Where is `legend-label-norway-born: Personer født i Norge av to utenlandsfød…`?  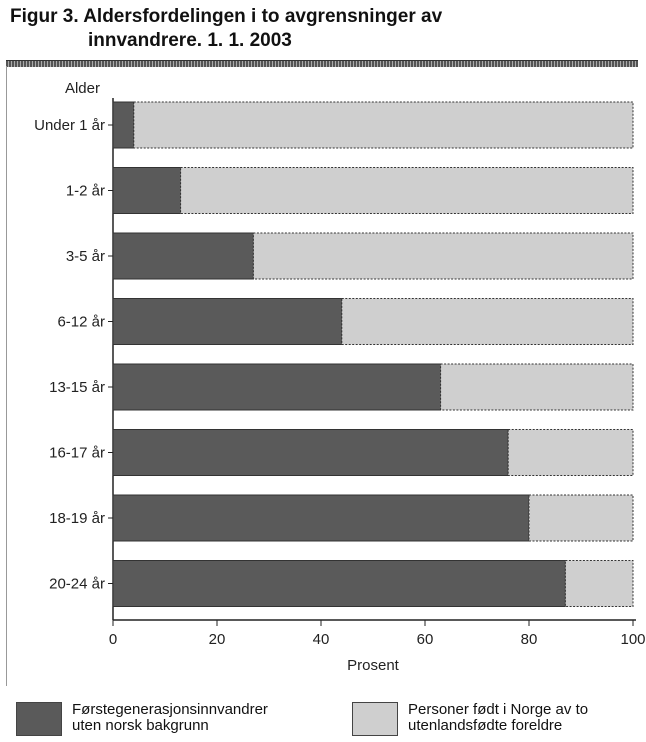
legend-label-norway-born: Personer født i Norge av to utenlandsfød… is located at coordinates (498, 718).